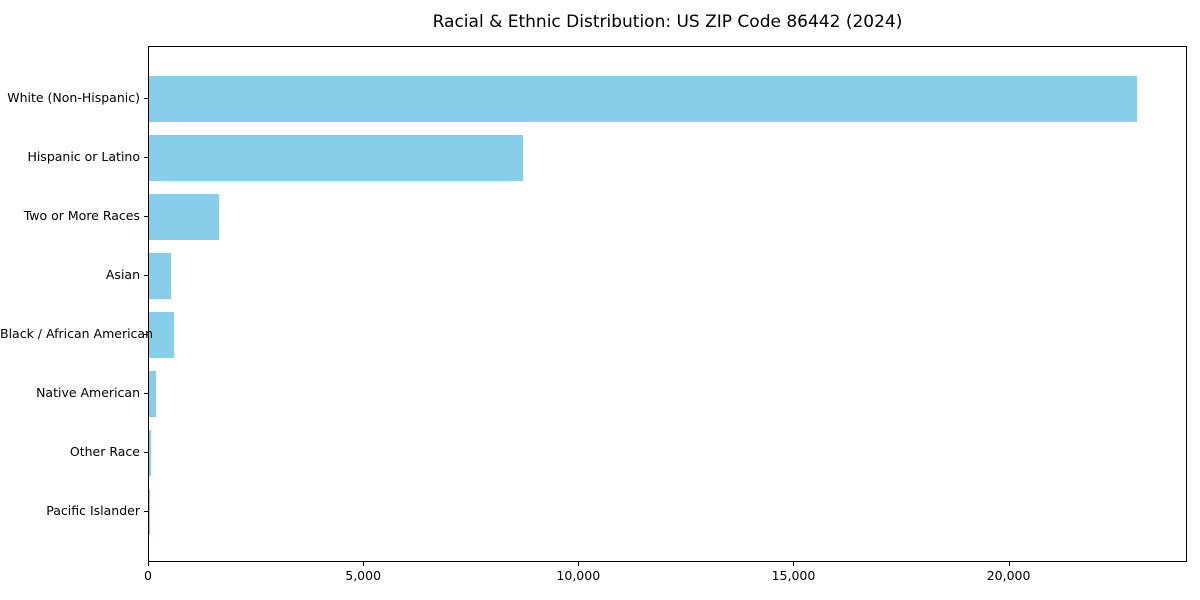 Image resolution: width=1200 pixels, height=600 pixels. What do you see at coordinates (77, 333) in the screenshot?
I see `y-axis-label: Black / African American` at bounding box center [77, 333].